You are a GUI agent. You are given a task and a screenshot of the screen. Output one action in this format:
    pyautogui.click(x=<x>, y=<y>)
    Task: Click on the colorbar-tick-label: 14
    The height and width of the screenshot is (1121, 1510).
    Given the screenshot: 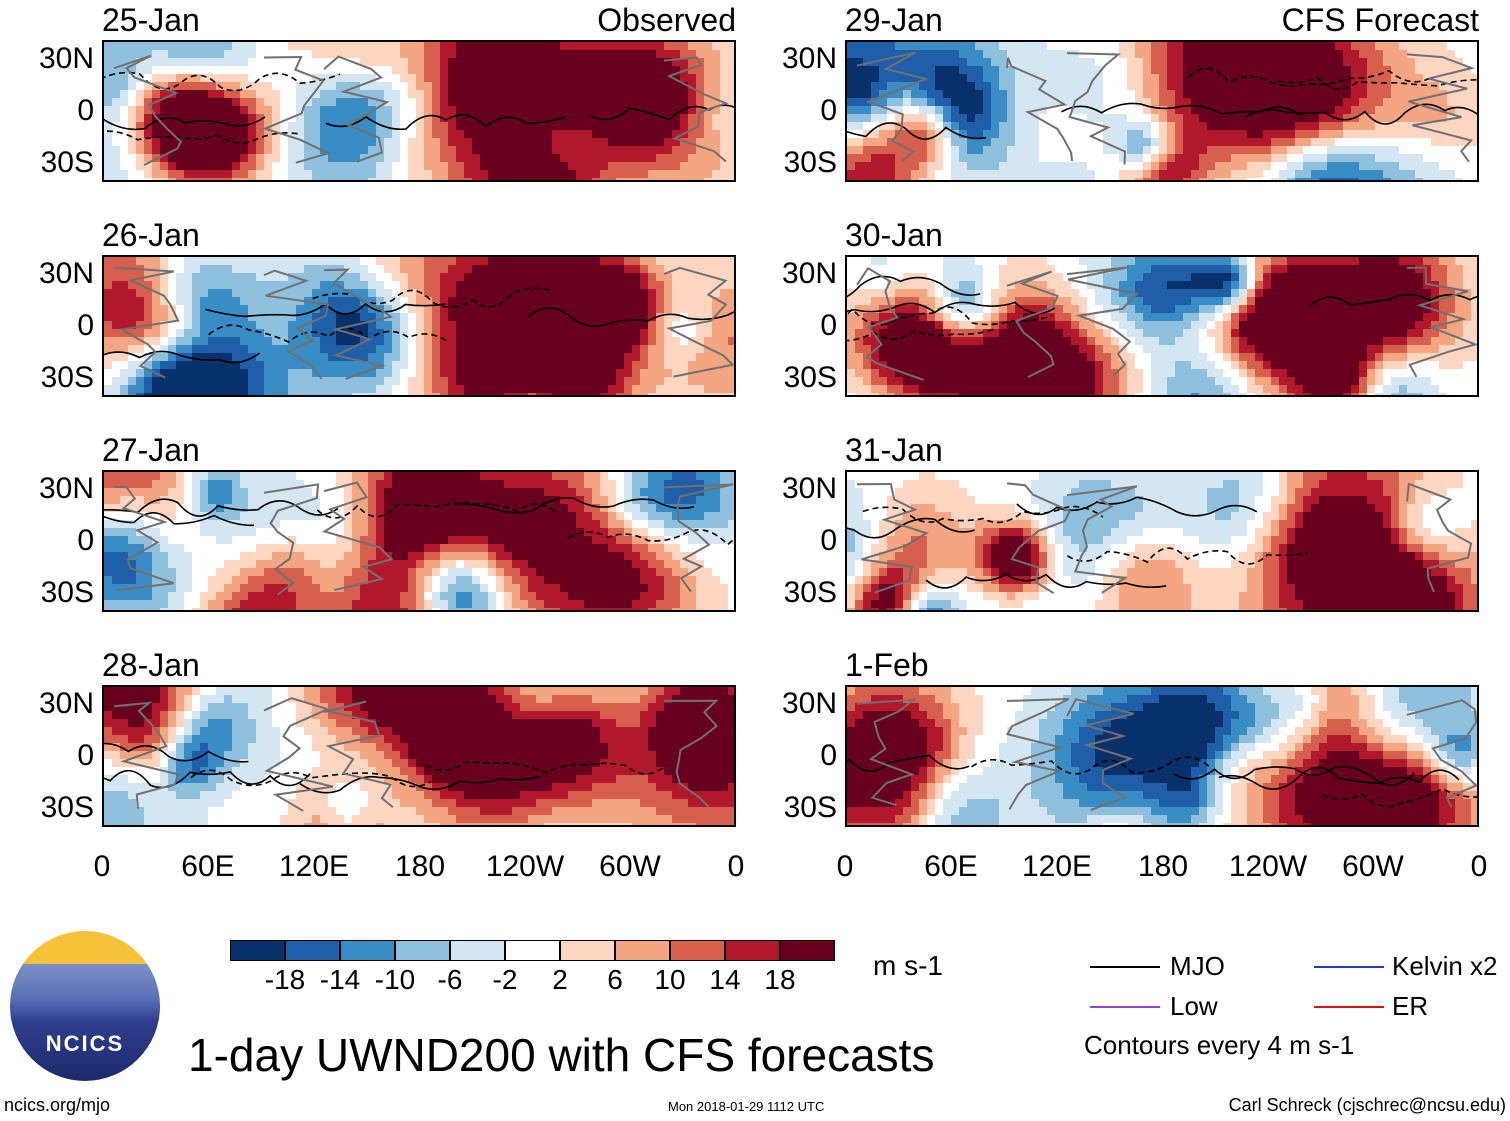 What is the action you would take?
    pyautogui.click(x=725, y=979)
    